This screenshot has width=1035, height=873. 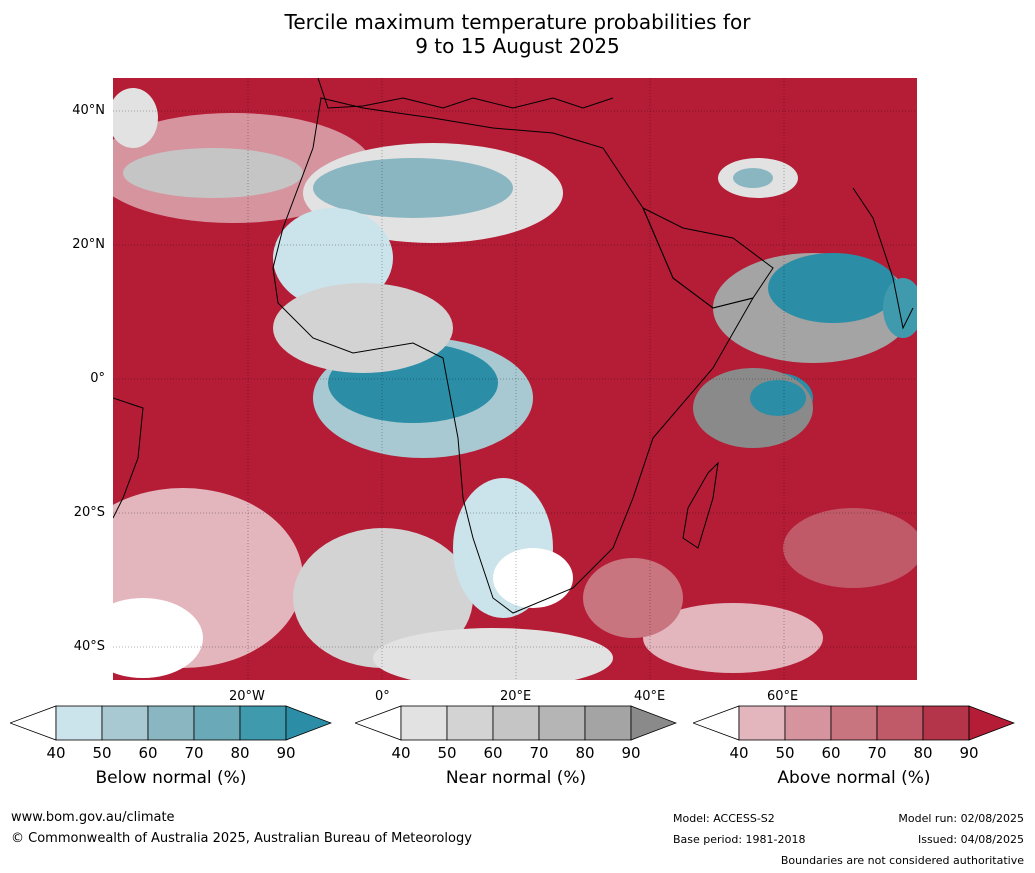 I want to click on lat-label-20n: 20°N, so click(x=88, y=244).